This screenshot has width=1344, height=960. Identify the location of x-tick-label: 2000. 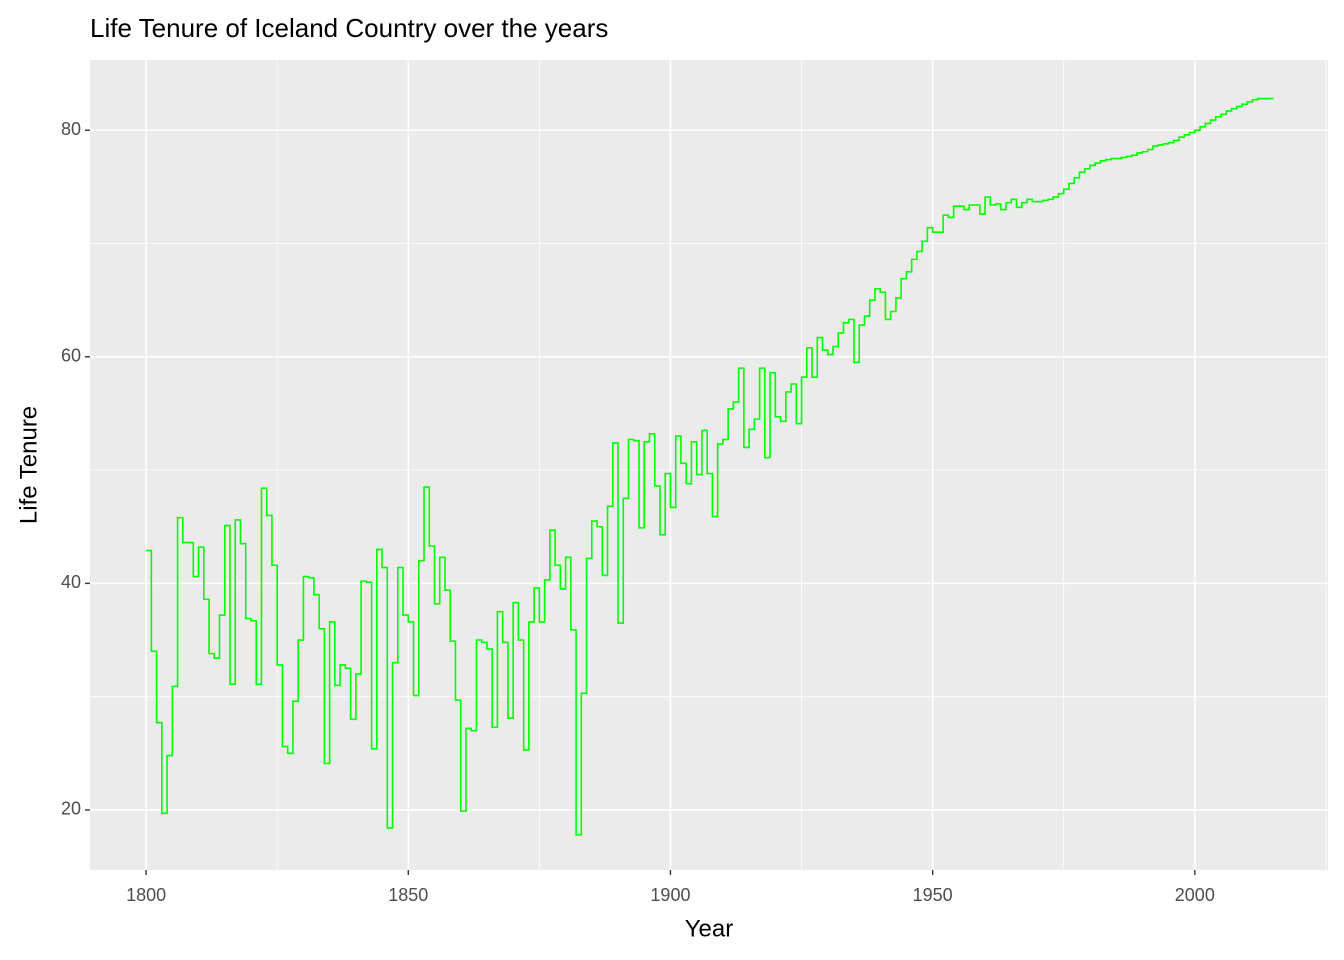
(1195, 895).